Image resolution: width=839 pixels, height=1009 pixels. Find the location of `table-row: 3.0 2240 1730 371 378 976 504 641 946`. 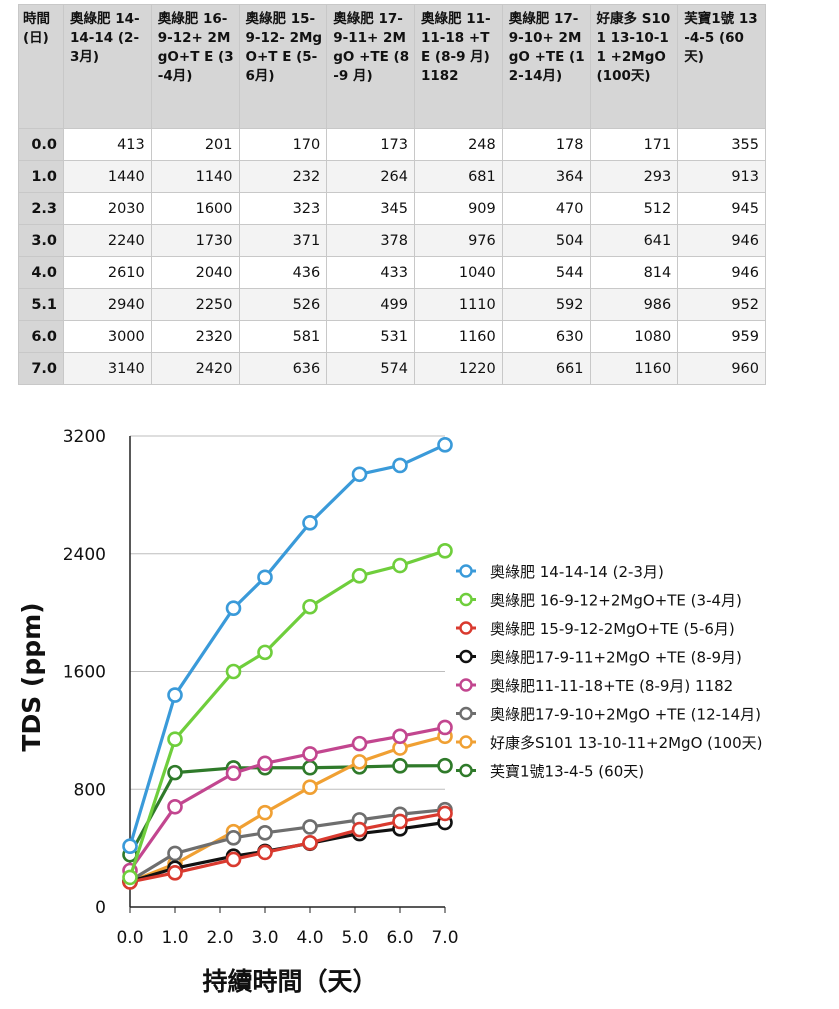

table-row: 3.0 2240 1730 371 378 976 504 641 946 is located at coordinates (392, 240).